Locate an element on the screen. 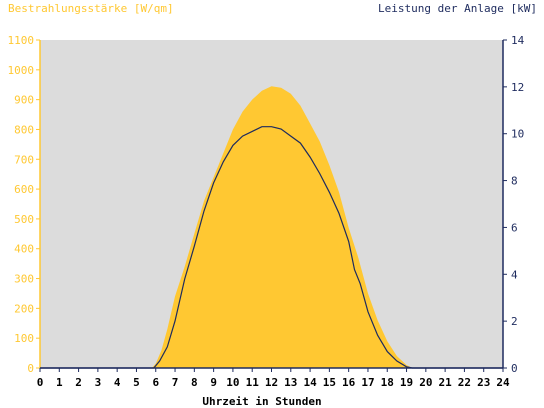 The image size is (544, 408). x-tick-label: 19 is located at coordinates (406, 382).